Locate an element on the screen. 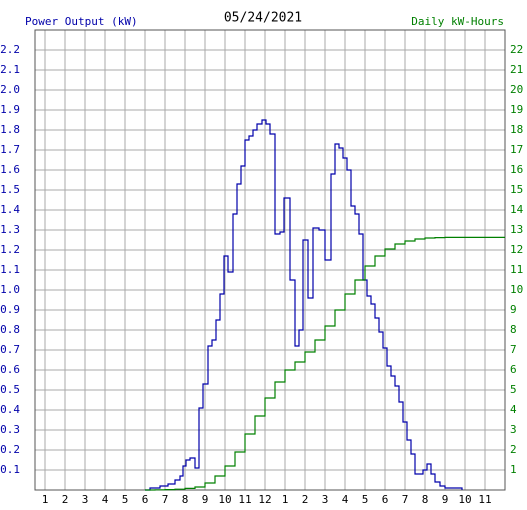  y-tick-label: 0.1 is located at coordinates (10, 469).